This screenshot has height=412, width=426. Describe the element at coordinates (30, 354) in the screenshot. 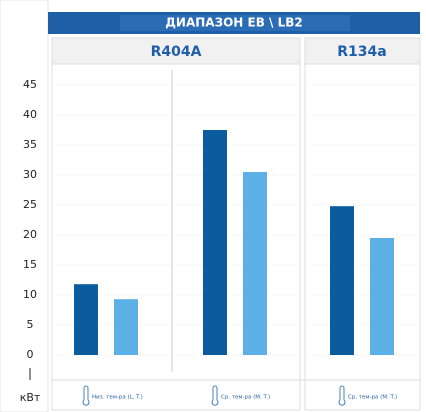

I see `y-tick-label: 0` at that location.